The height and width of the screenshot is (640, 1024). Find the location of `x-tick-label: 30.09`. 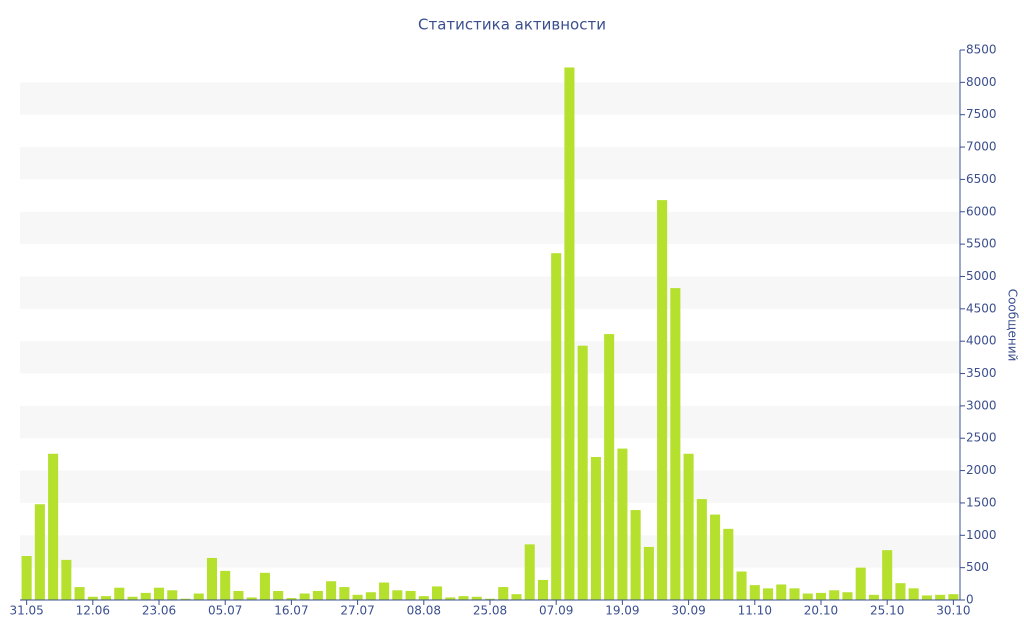

x-tick-label: 30.09 is located at coordinates (688, 611).